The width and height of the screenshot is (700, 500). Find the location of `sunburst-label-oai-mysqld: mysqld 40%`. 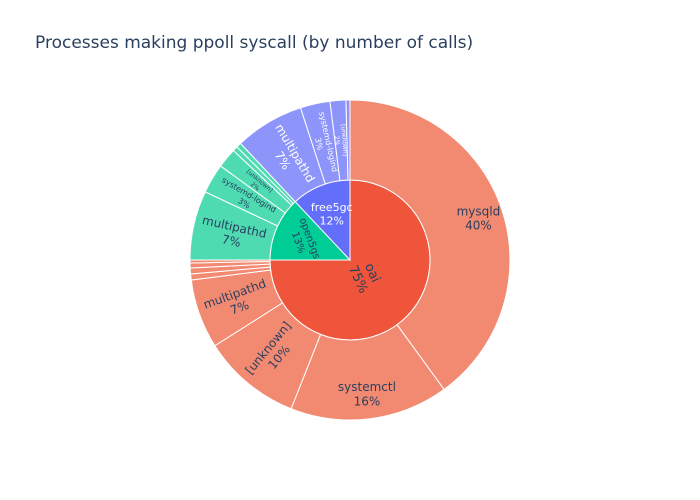

sunburst-label-oai-mysqld: mysqld 40% is located at coordinates (479, 218).